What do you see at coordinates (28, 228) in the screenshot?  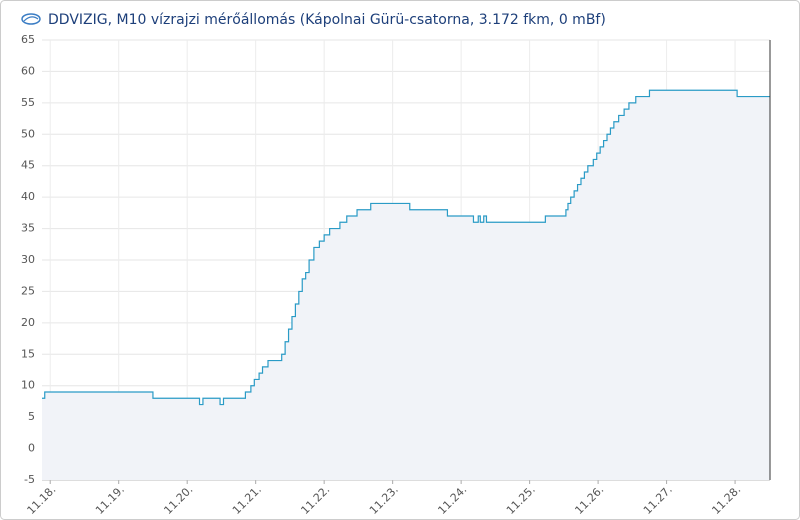 I see `y-tick-label: 35` at bounding box center [28, 228].